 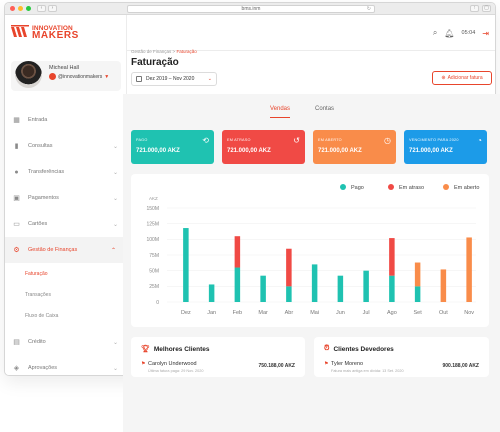 I want to click on search-icon: ⌕, so click(x=435, y=32).